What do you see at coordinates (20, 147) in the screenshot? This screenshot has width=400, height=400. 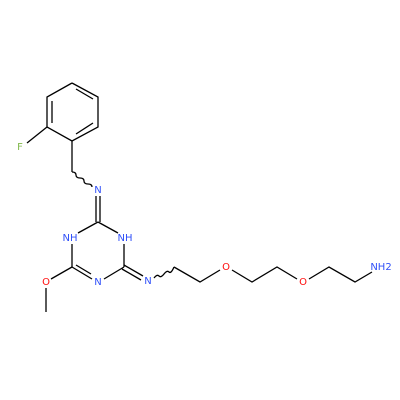 I see `atom-label: F` at bounding box center [20, 147].